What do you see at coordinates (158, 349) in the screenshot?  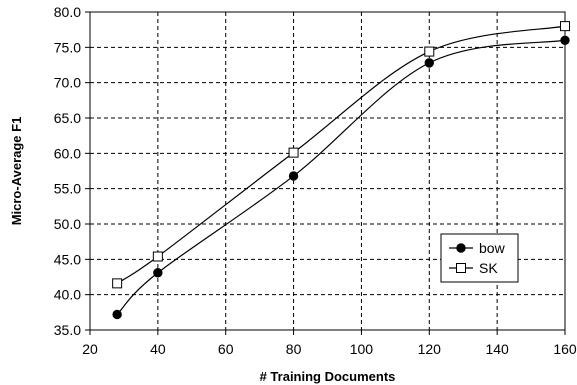 I see `x-tick-label: 40` at bounding box center [158, 349].